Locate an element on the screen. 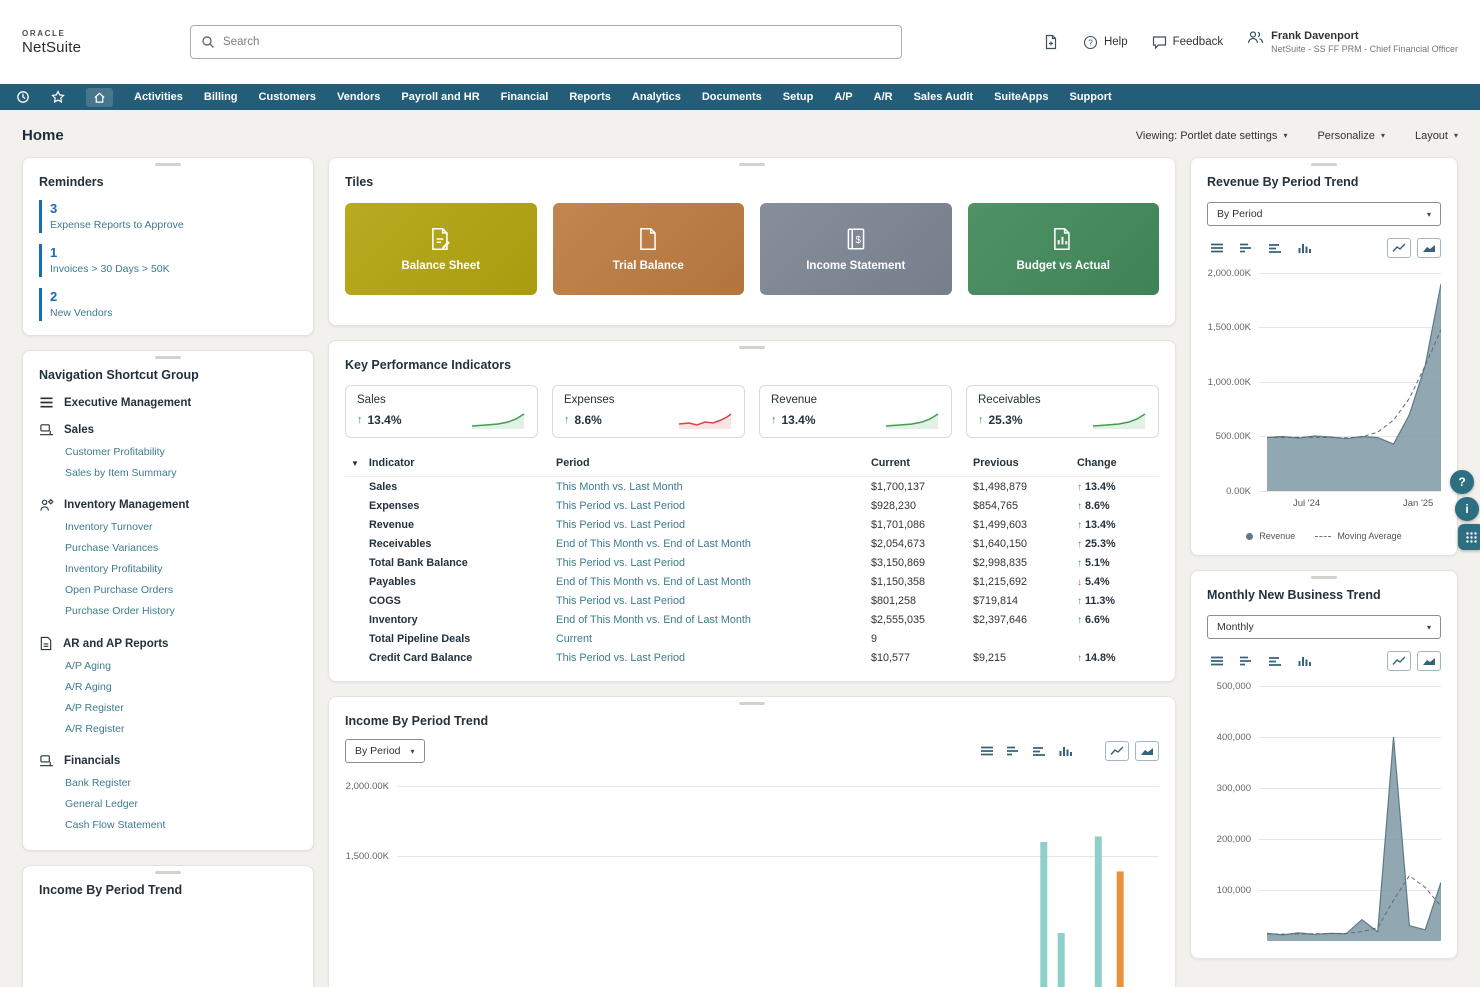 This screenshot has height=987, width=1480. nav-item-sales-audit: Sales Audit is located at coordinates (943, 97).